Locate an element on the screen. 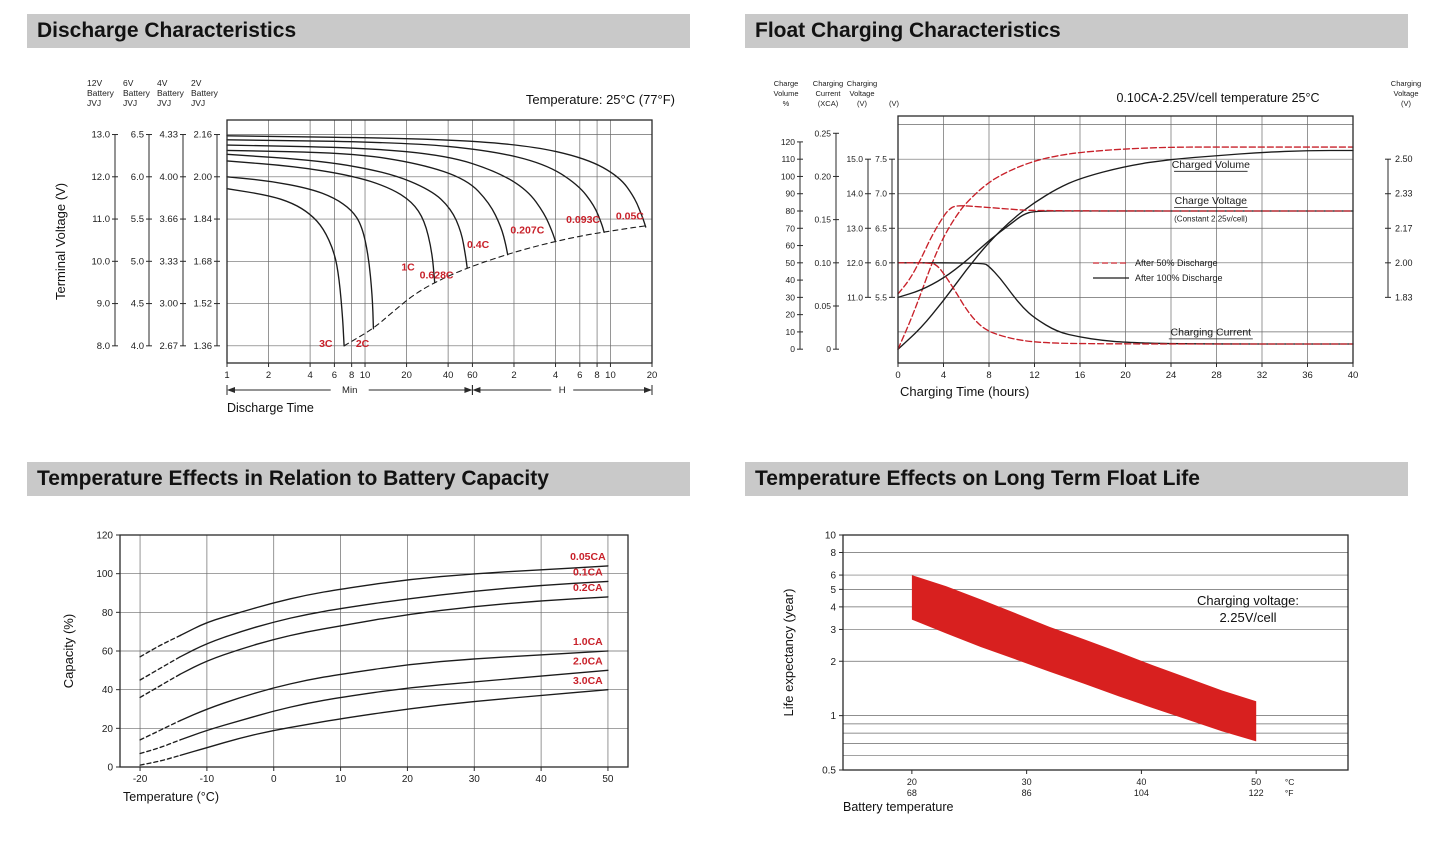 The image size is (1437, 855). svg-text: 0.20 is located at coordinates (822, 176).